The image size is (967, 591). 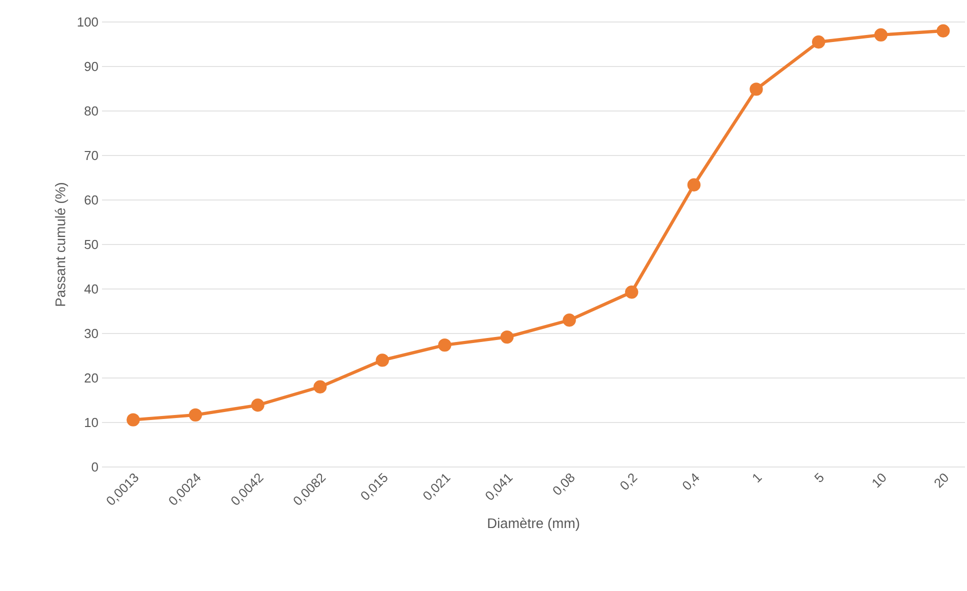 What do you see at coordinates (91, 378) in the screenshot?
I see `y-tick-label: 20` at bounding box center [91, 378].